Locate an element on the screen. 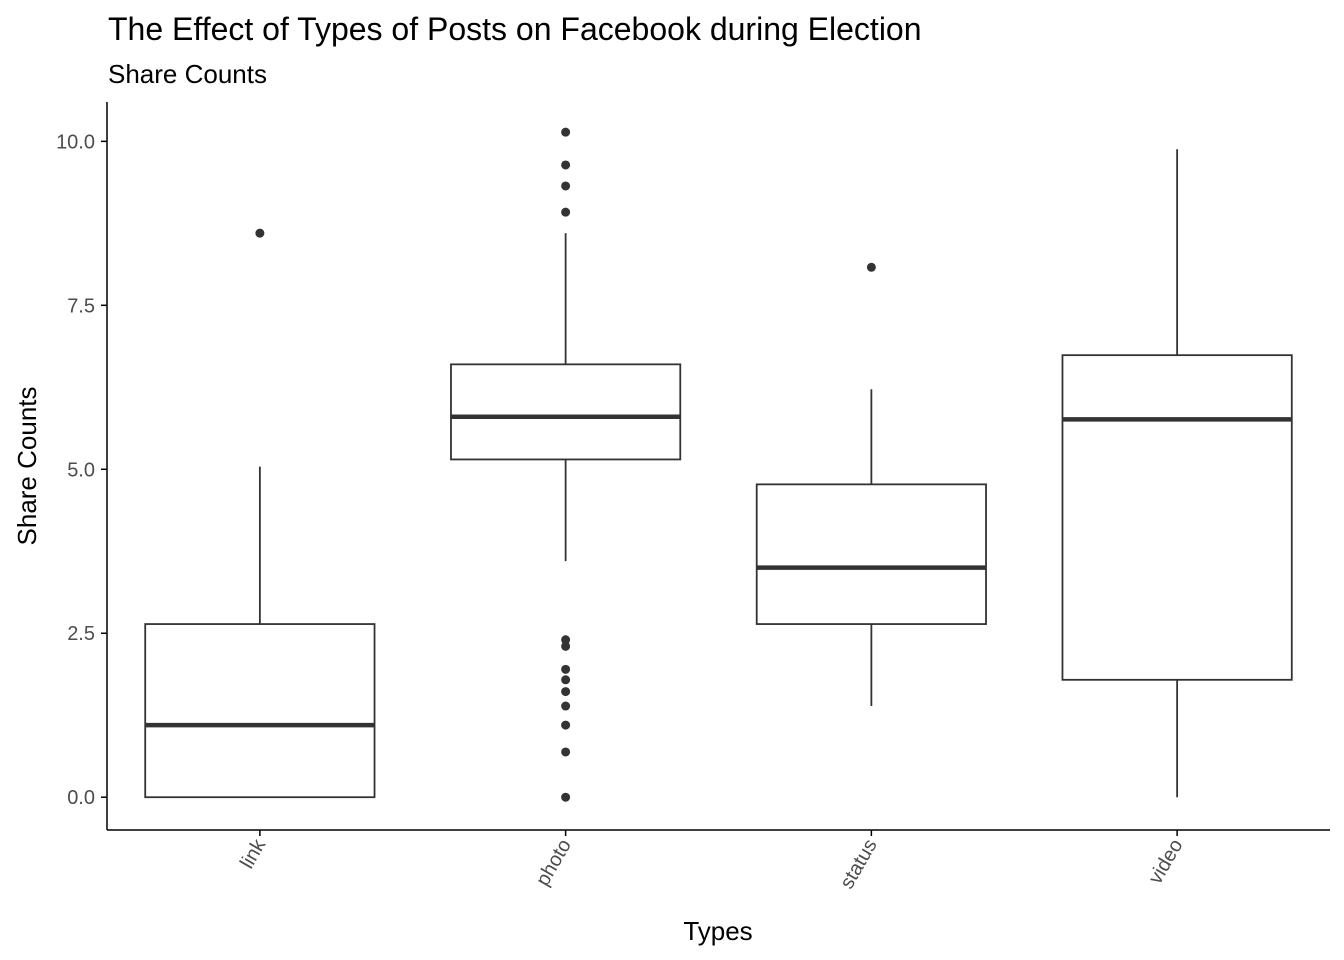  y-tick-label: 0.0 is located at coordinates (81, 798).